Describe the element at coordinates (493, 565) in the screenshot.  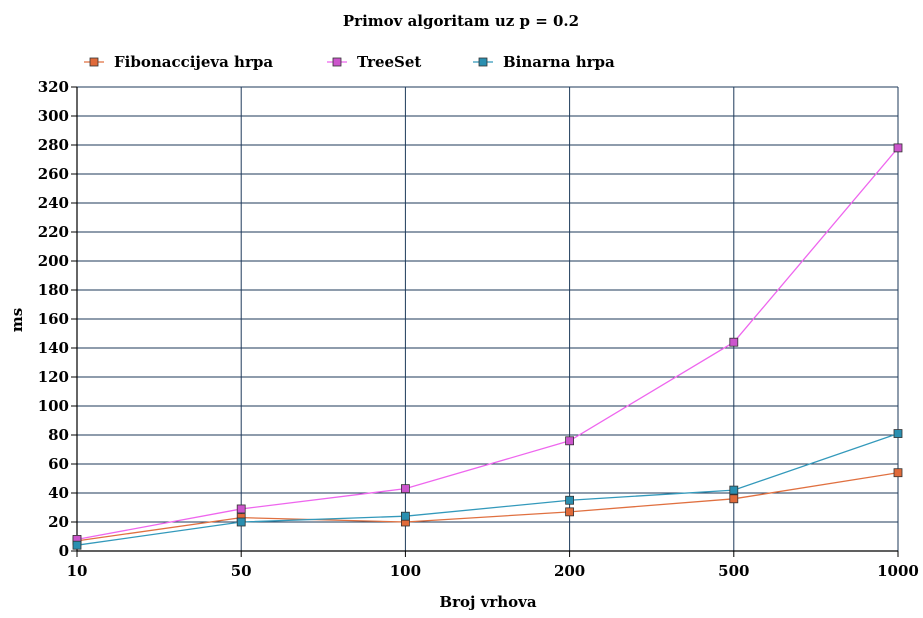
I see `x-axis-ticks: 10 50 100 200 500 1000` at that location.